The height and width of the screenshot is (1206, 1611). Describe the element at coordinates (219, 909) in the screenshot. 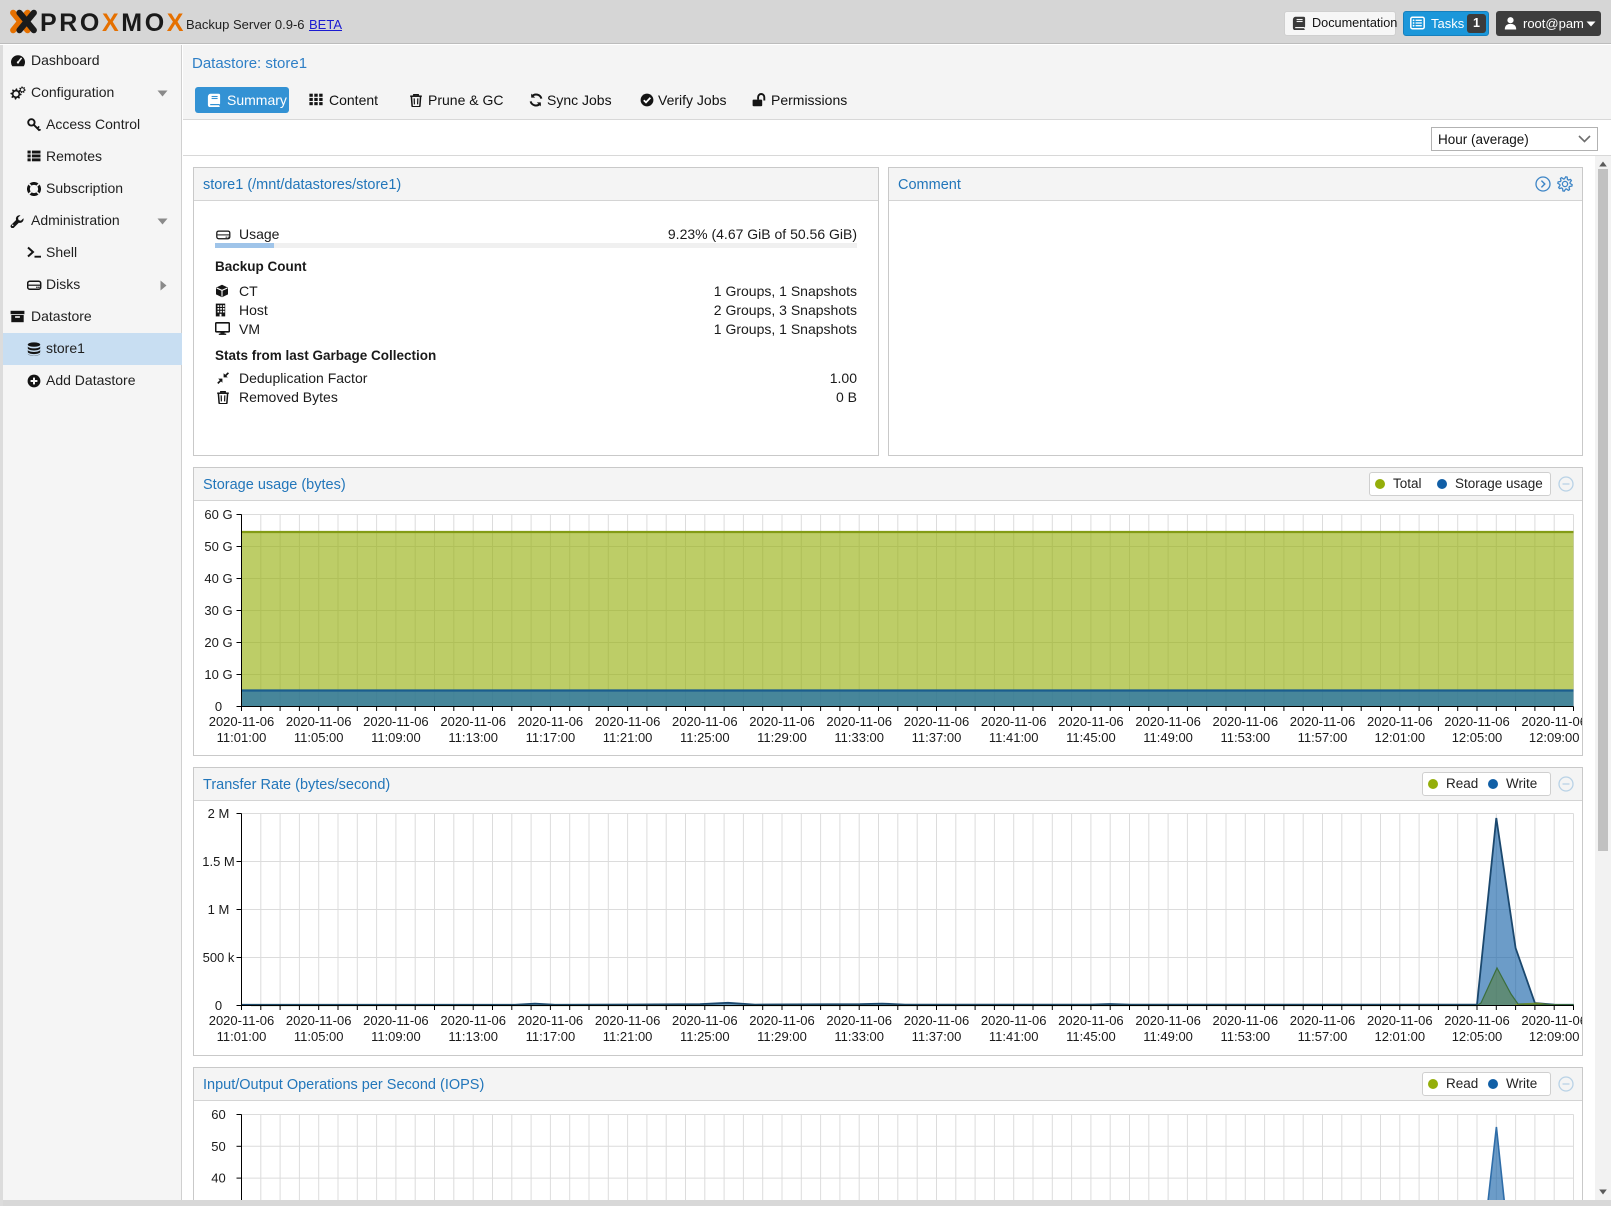

I see `svg-text: 1 M` at that location.